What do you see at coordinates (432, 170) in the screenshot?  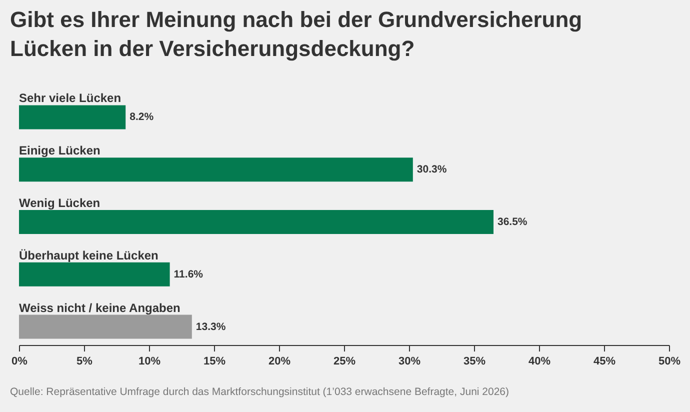 I see `data-label: 30.3%` at bounding box center [432, 170].